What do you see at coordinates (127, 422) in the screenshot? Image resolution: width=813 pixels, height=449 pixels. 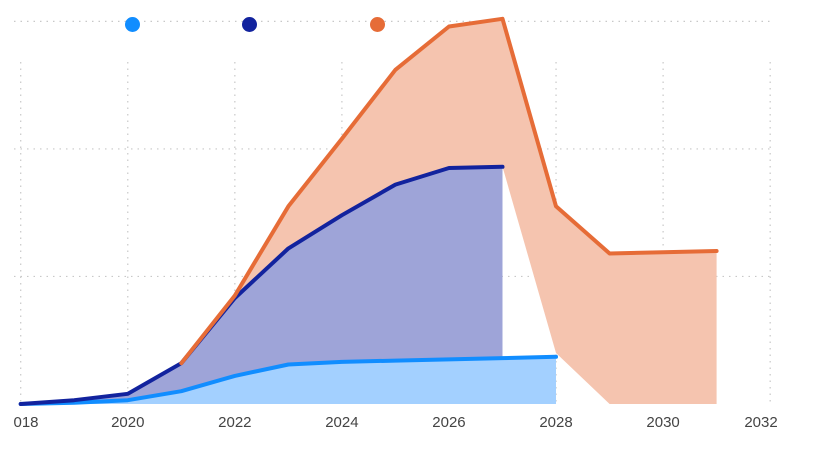 I see `x-tick-label: 2020` at bounding box center [127, 422].